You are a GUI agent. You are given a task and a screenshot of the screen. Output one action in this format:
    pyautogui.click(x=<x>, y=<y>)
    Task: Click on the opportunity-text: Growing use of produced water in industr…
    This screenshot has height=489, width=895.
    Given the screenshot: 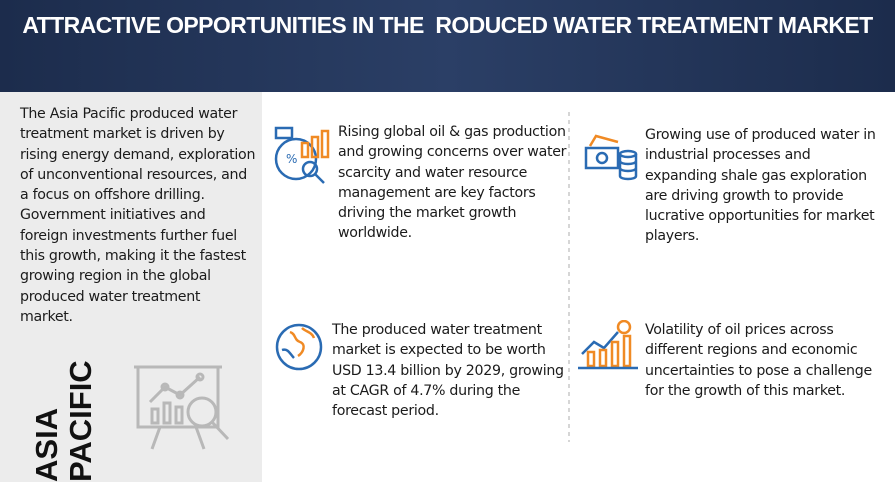 What is the action you would take?
    pyautogui.click(x=760, y=186)
    